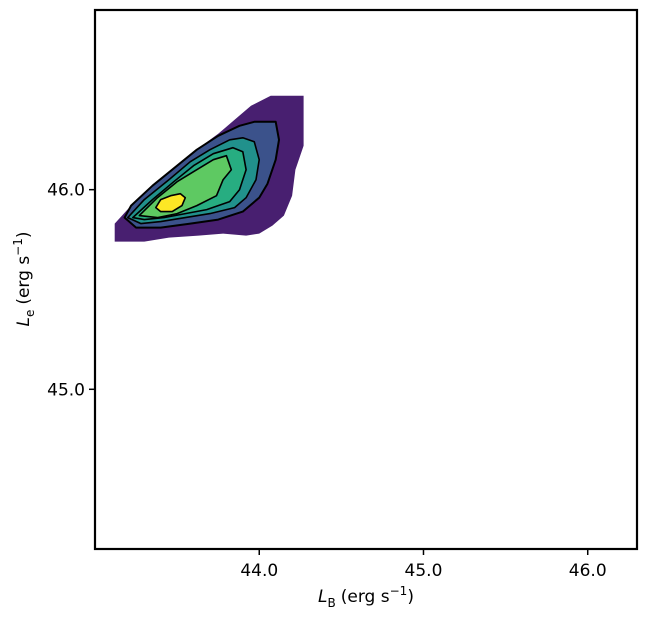  I want to click on density-contour-lines, so click(201, 174).